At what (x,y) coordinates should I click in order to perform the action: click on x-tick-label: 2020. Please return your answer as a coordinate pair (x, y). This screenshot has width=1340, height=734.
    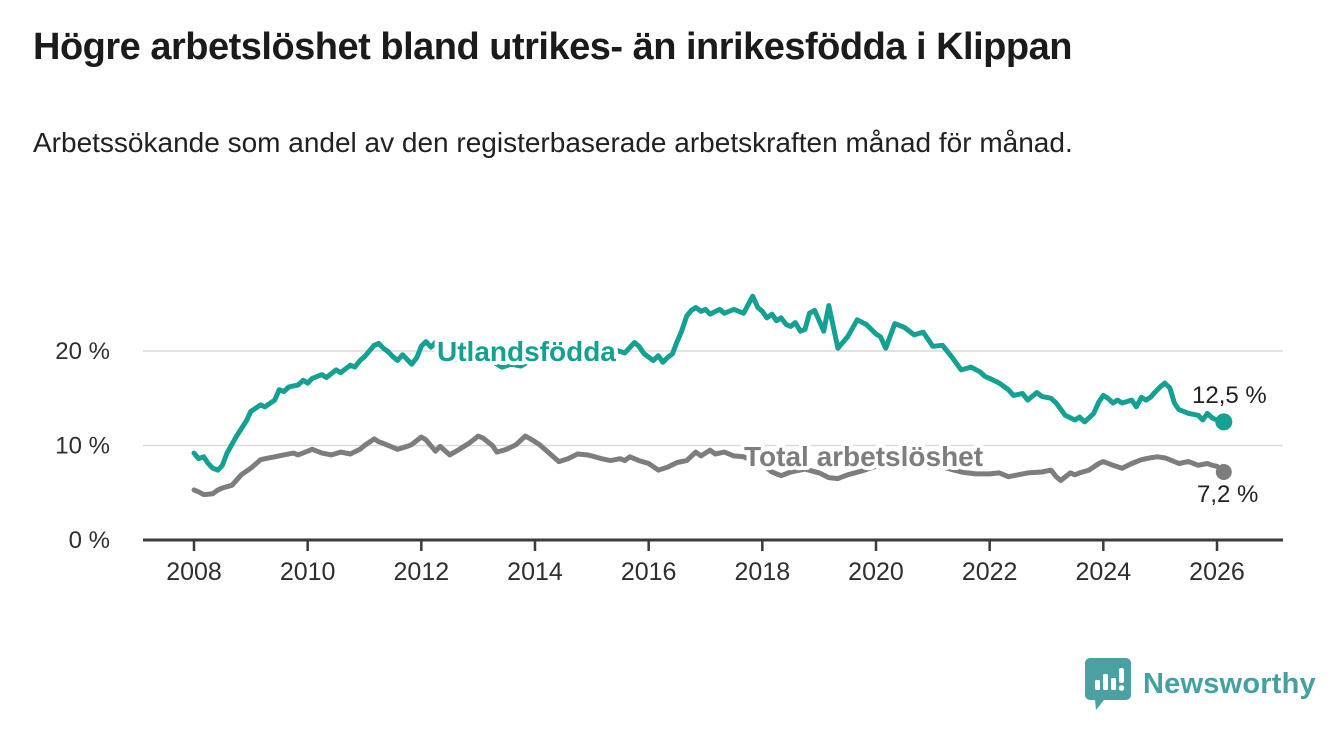
    Looking at the image, I should click on (876, 572).